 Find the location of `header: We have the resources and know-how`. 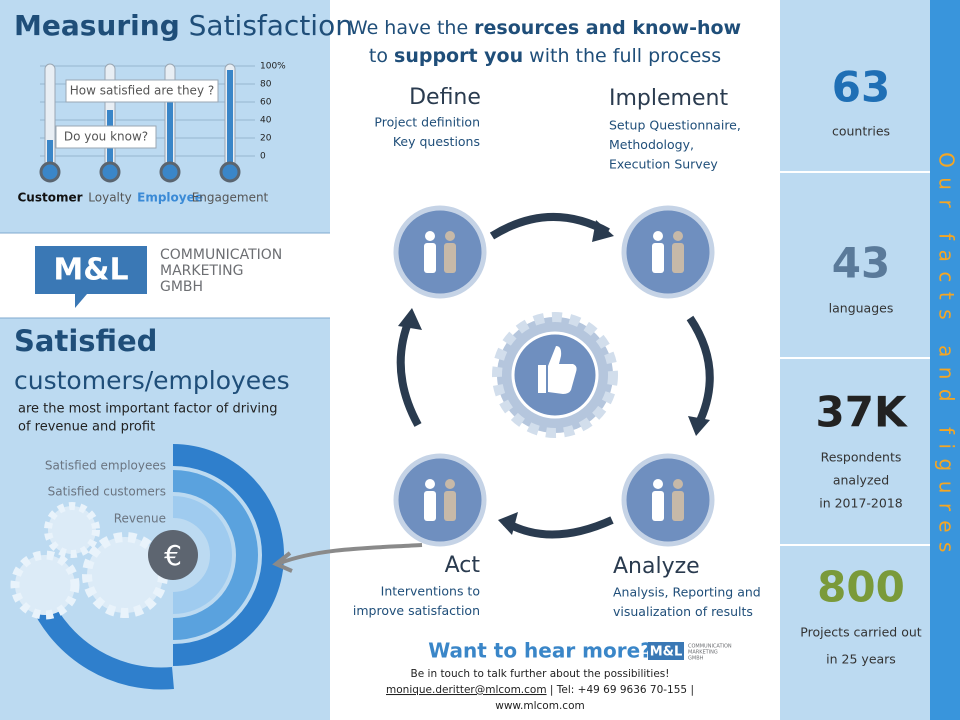

header: We have the resources and know-how is located at coordinates (545, 28).